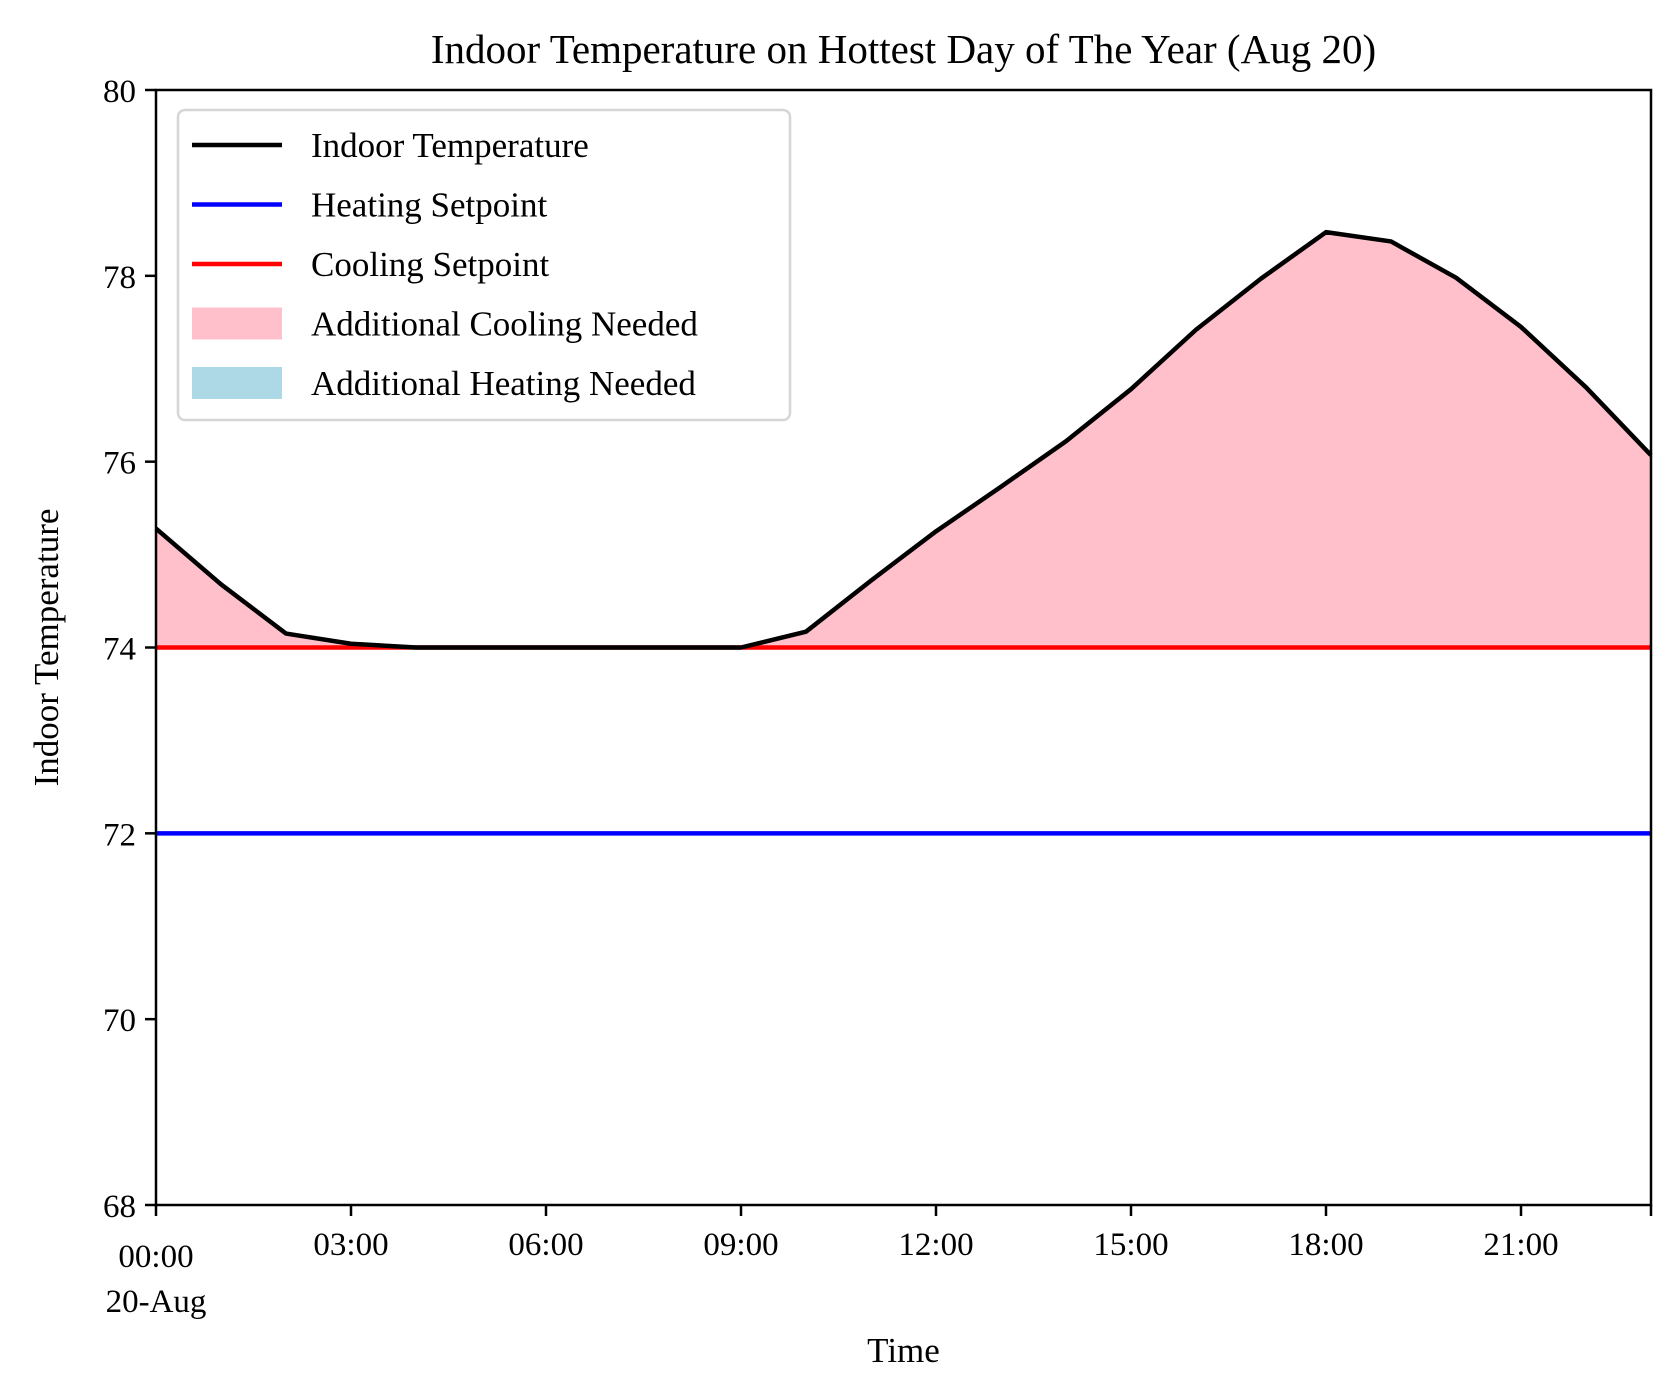 The height and width of the screenshot is (1399, 1673). Describe the element at coordinates (155, 1257) in the screenshot. I see `x-tick-label: 00:00` at that location.